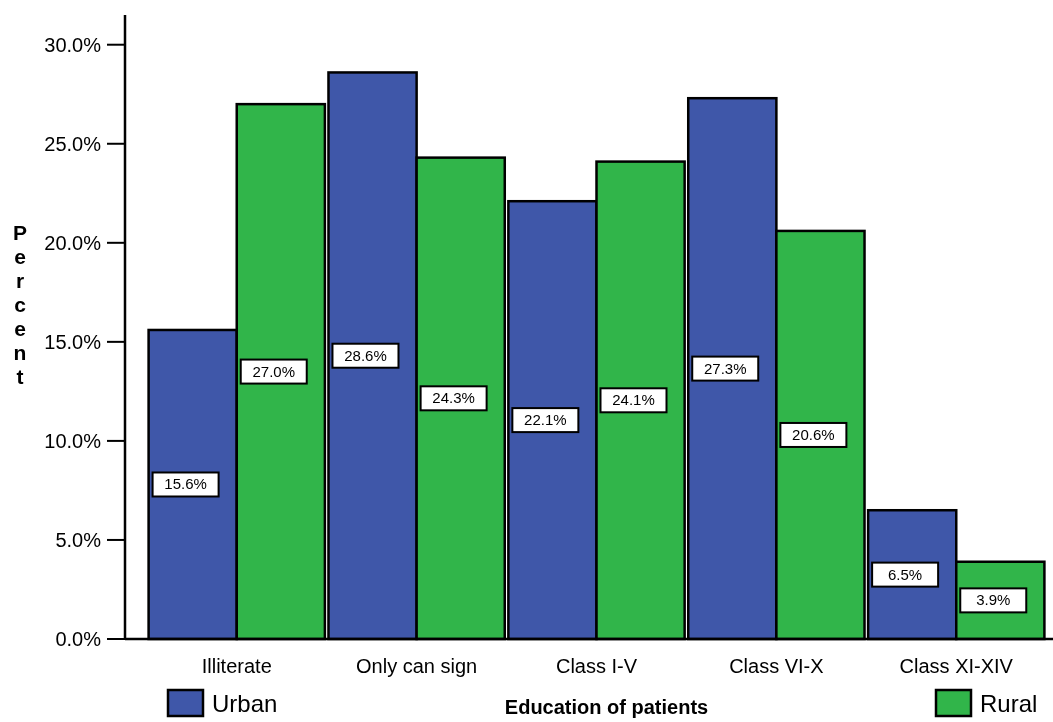  Describe the element at coordinates (606, 707) in the screenshot. I see `x-axis-title: Education of patients` at that location.